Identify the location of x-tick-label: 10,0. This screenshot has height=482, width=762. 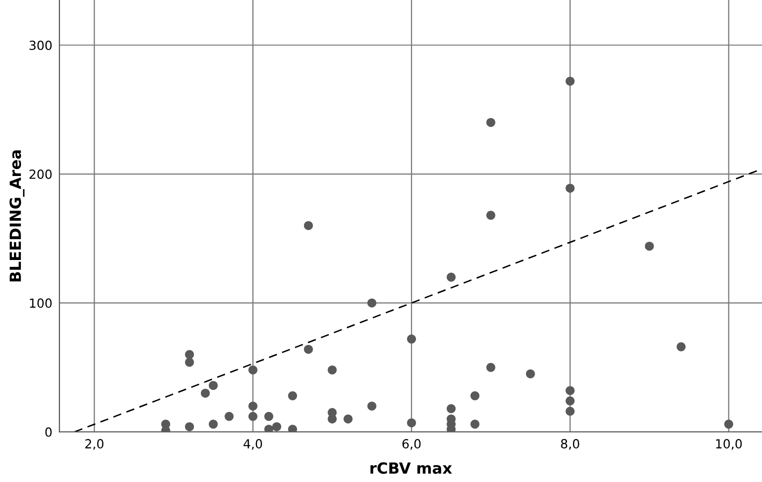
(729, 444).